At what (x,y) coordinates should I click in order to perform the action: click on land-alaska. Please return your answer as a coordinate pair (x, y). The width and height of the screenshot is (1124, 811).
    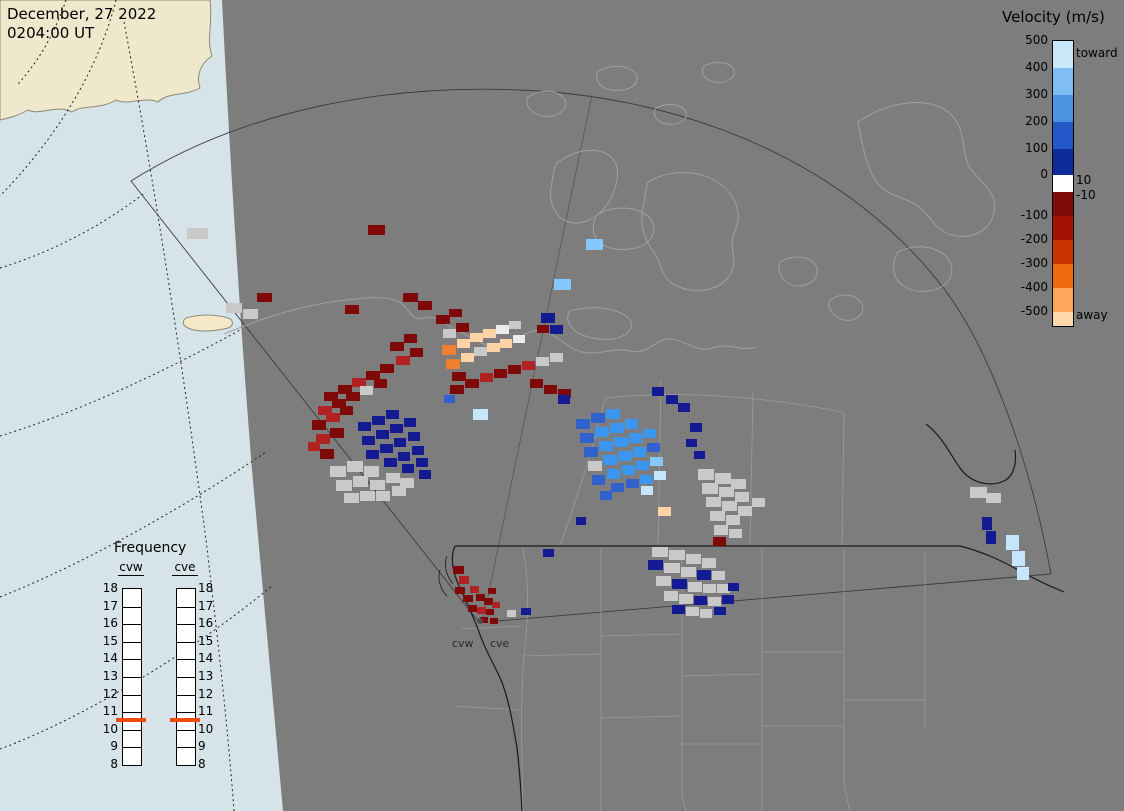
    Looking at the image, I should click on (106, 60).